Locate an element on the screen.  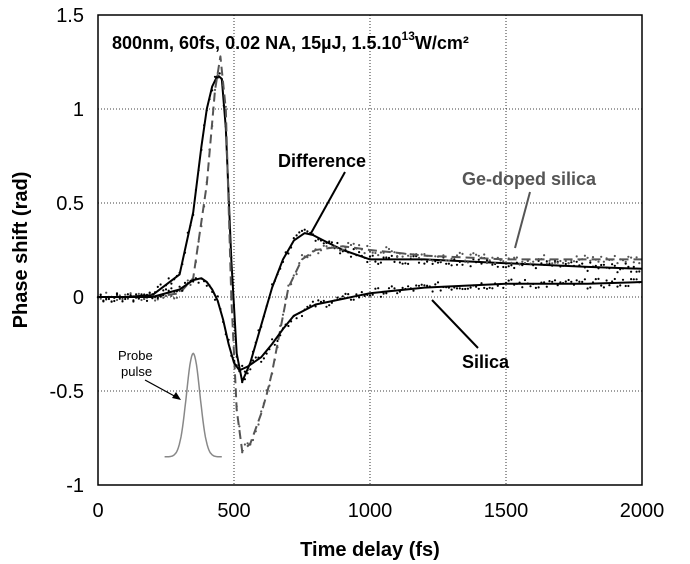
annotation-probe-line2: pulse is located at coordinates (136, 371).